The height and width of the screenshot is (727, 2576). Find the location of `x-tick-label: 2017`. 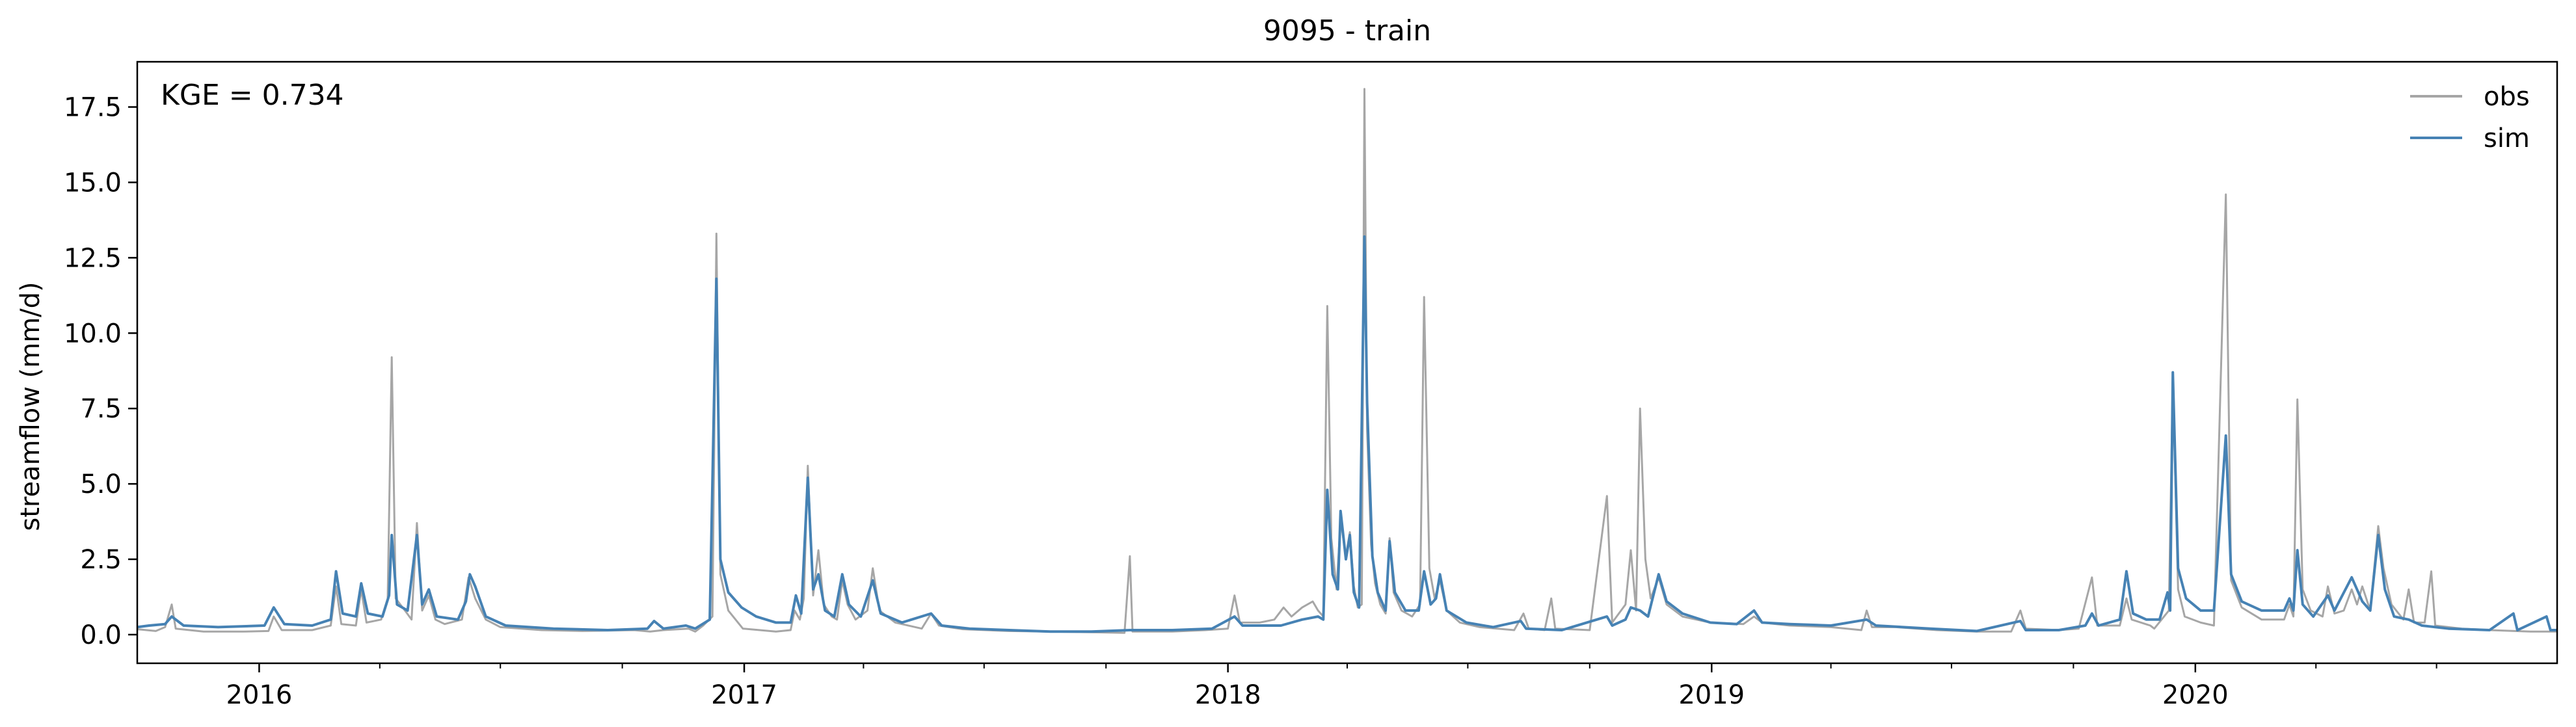

x-tick-label: 2017 is located at coordinates (744, 695).